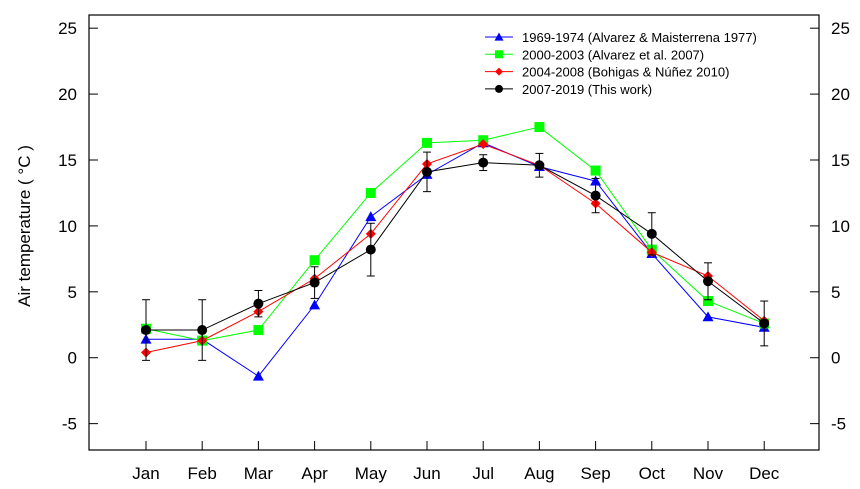 This screenshot has height=489, width=860. I want to click on y-tick-label: 15, so click(67, 160).